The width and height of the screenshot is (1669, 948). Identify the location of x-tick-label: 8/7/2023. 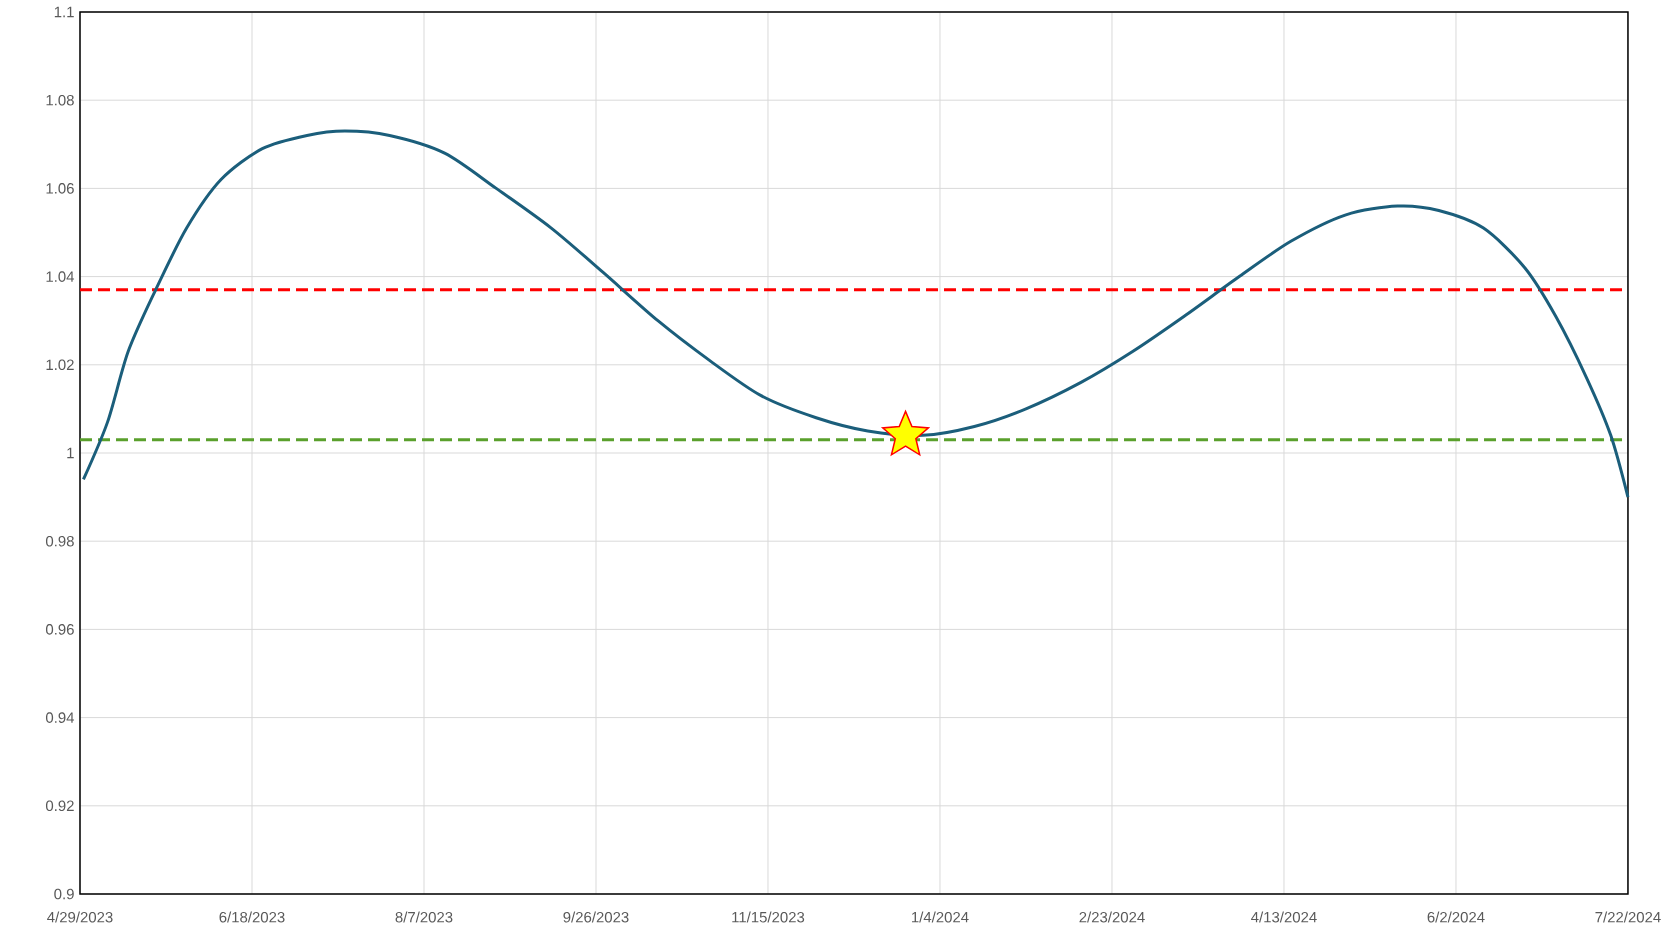
(424, 917).